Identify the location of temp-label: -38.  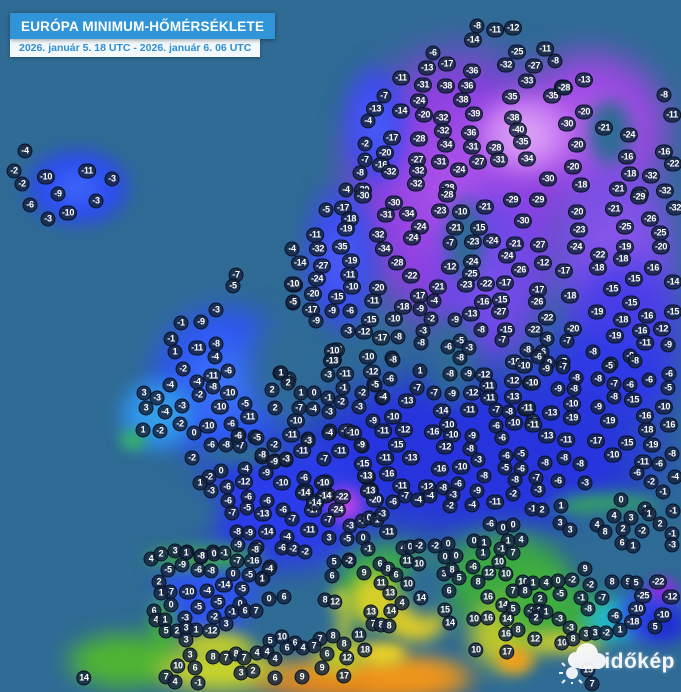
(446, 86).